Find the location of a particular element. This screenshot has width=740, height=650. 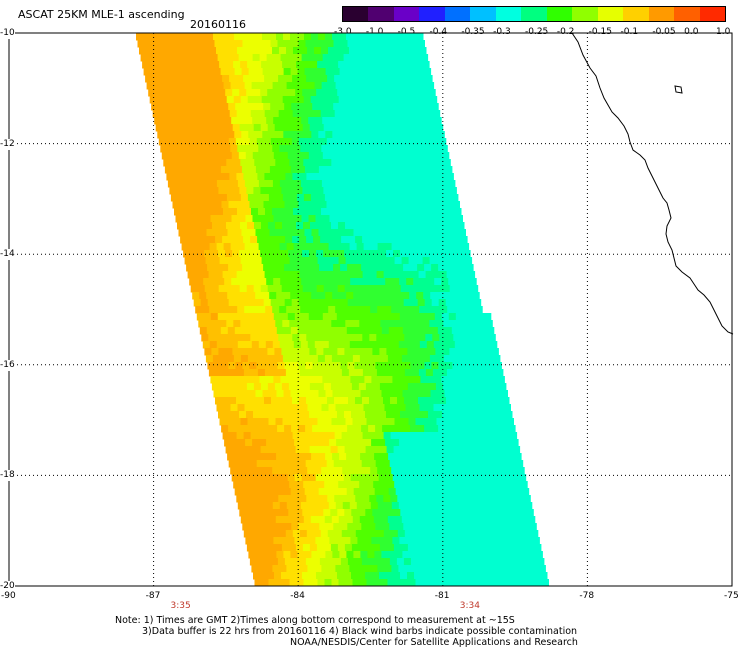

colorbar-swatch is located at coordinates (661, 14).